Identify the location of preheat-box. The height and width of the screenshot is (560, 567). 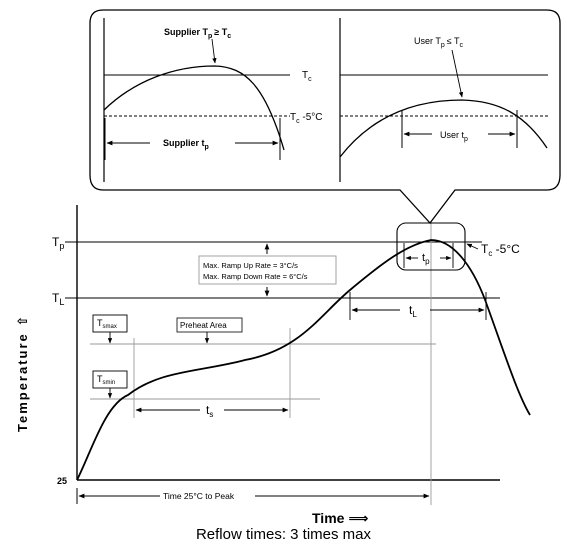
(209, 325).